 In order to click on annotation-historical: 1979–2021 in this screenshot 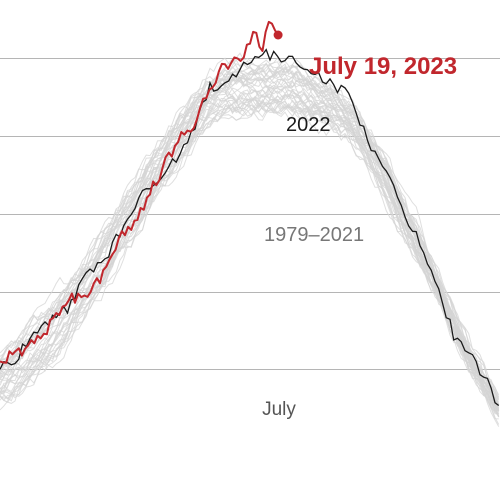, I will do `click(314, 235)`.